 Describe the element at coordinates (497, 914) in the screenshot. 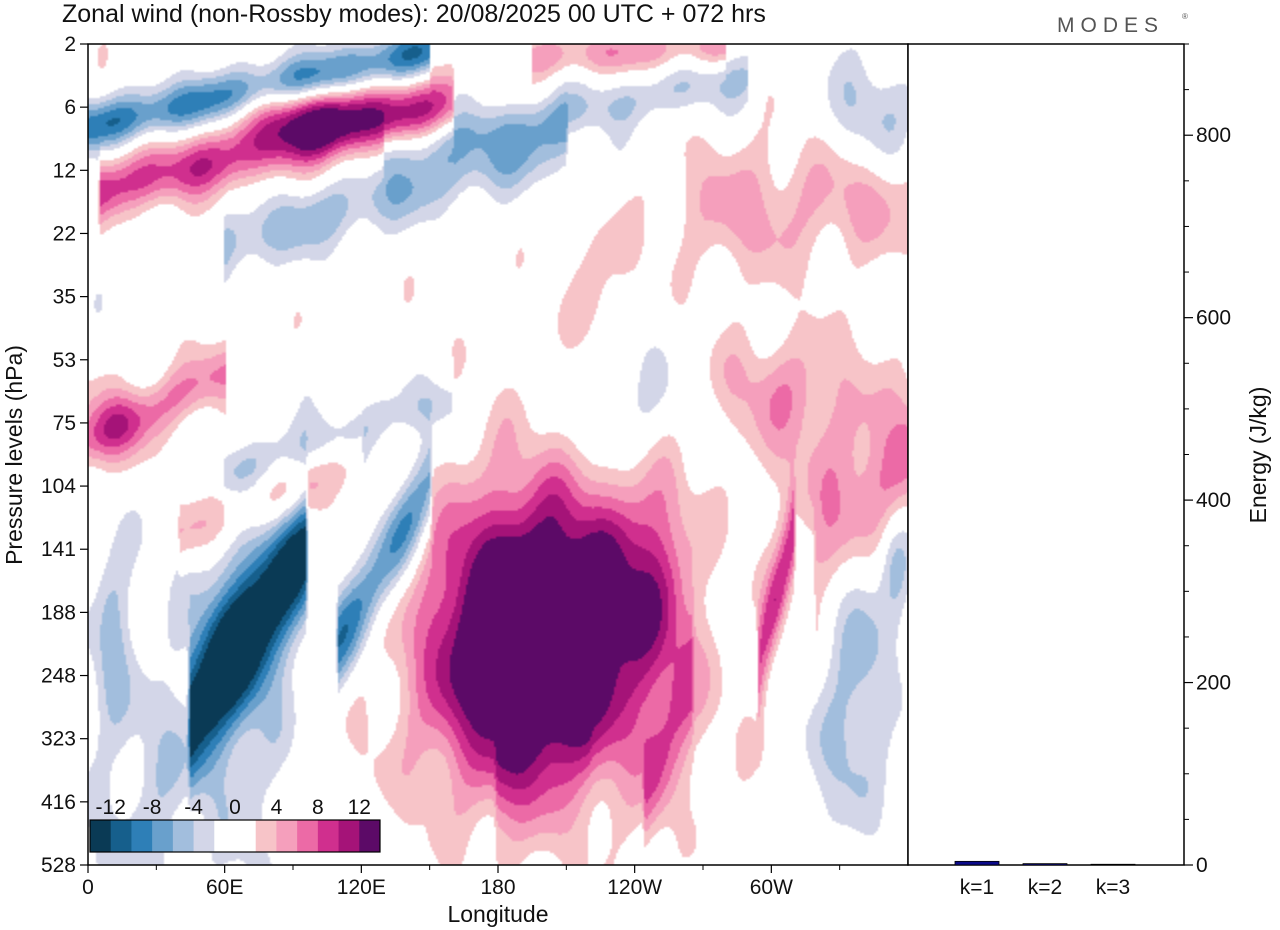

I see `x-axis-label: Longitude` at that location.